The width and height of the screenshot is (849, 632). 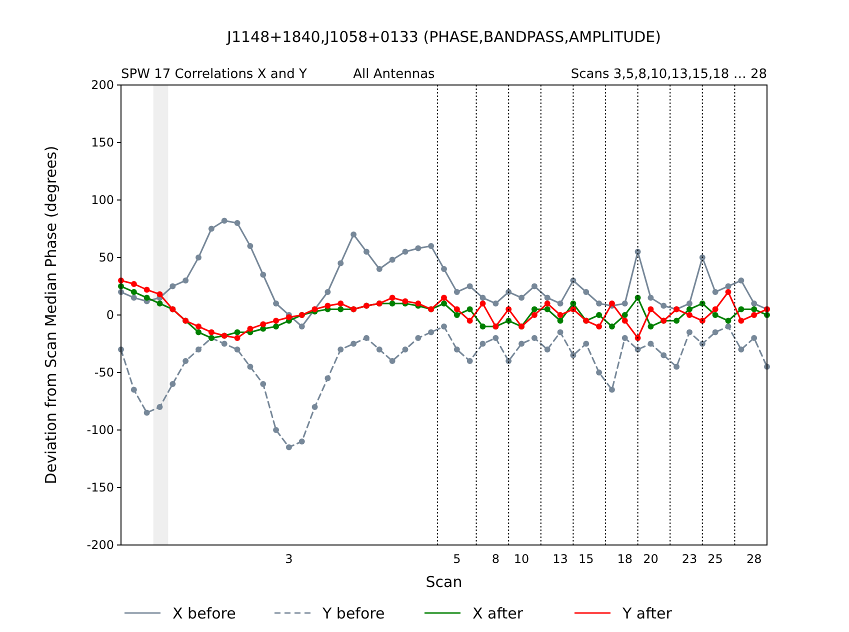 What do you see at coordinates (102, 200) in the screenshot?
I see `y-tick-label: 100` at bounding box center [102, 200].